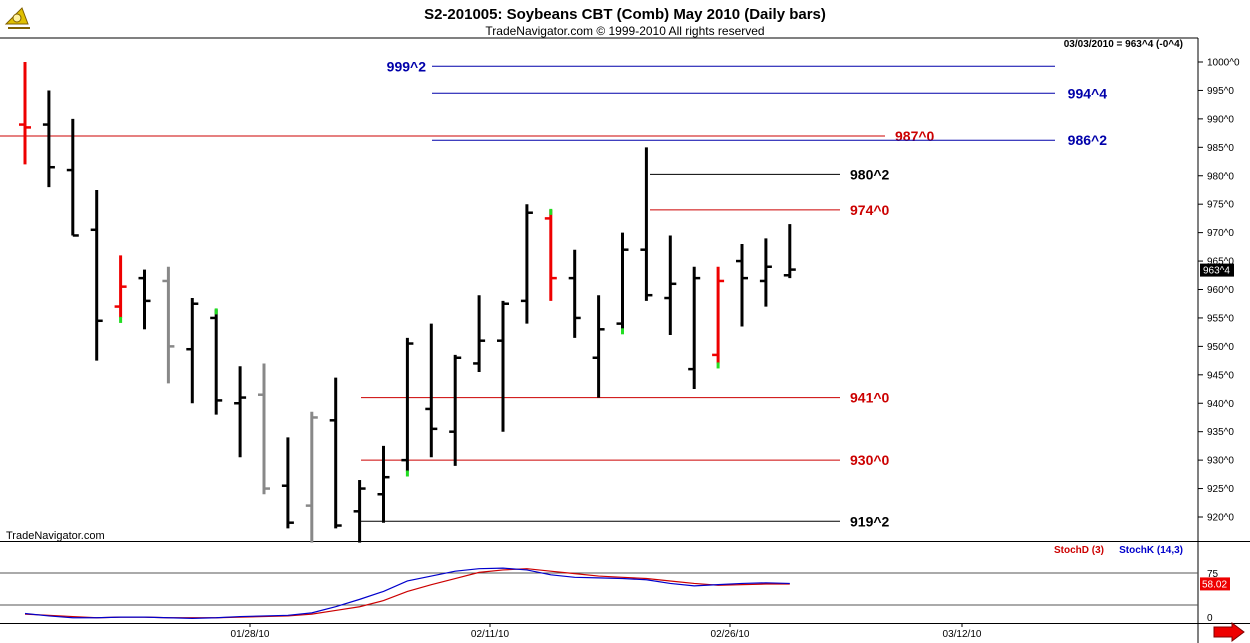 The image size is (1250, 643). What do you see at coordinates (870, 398) in the screenshot?
I see `level-label: 941^0` at bounding box center [870, 398].